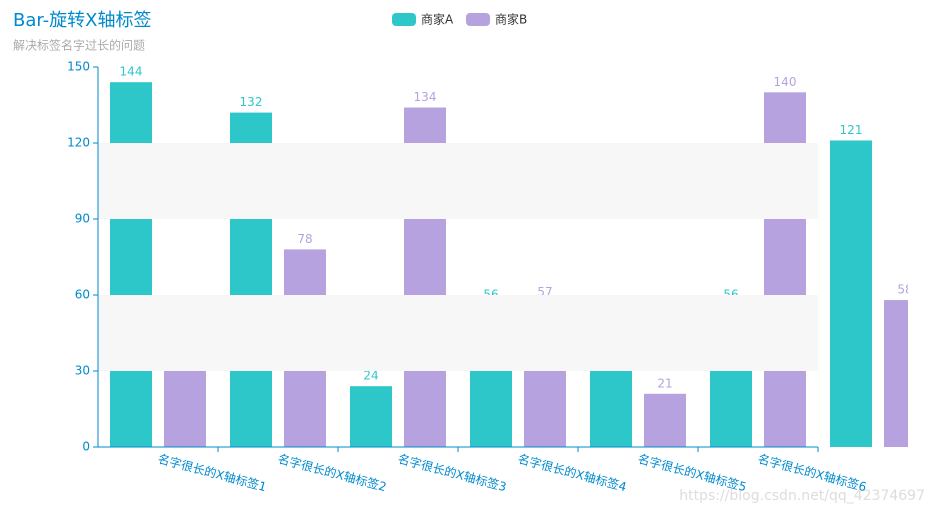 This screenshot has width=935, height=514. What do you see at coordinates (664, 383) in the screenshot?
I see `value-label: 21` at bounding box center [664, 383].